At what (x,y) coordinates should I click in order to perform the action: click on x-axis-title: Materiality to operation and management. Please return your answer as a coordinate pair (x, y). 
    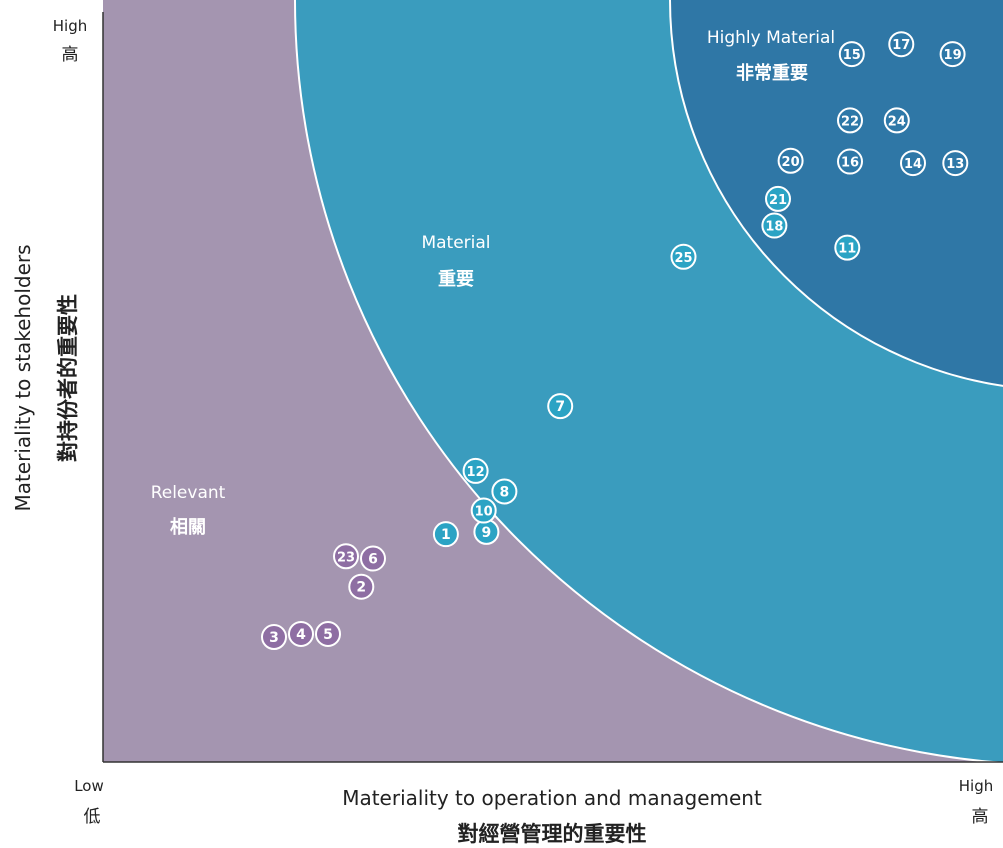
    Looking at the image, I should click on (552, 798).